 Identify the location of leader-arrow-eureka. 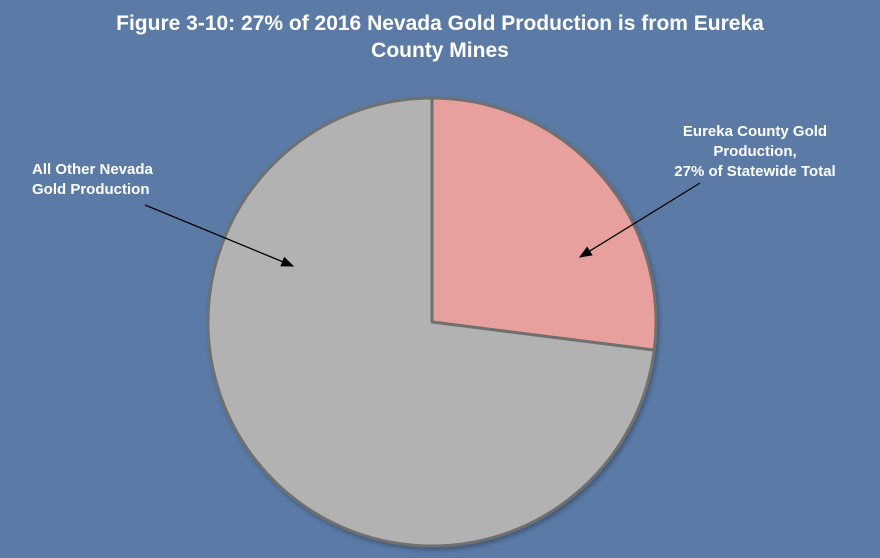
(639, 220).